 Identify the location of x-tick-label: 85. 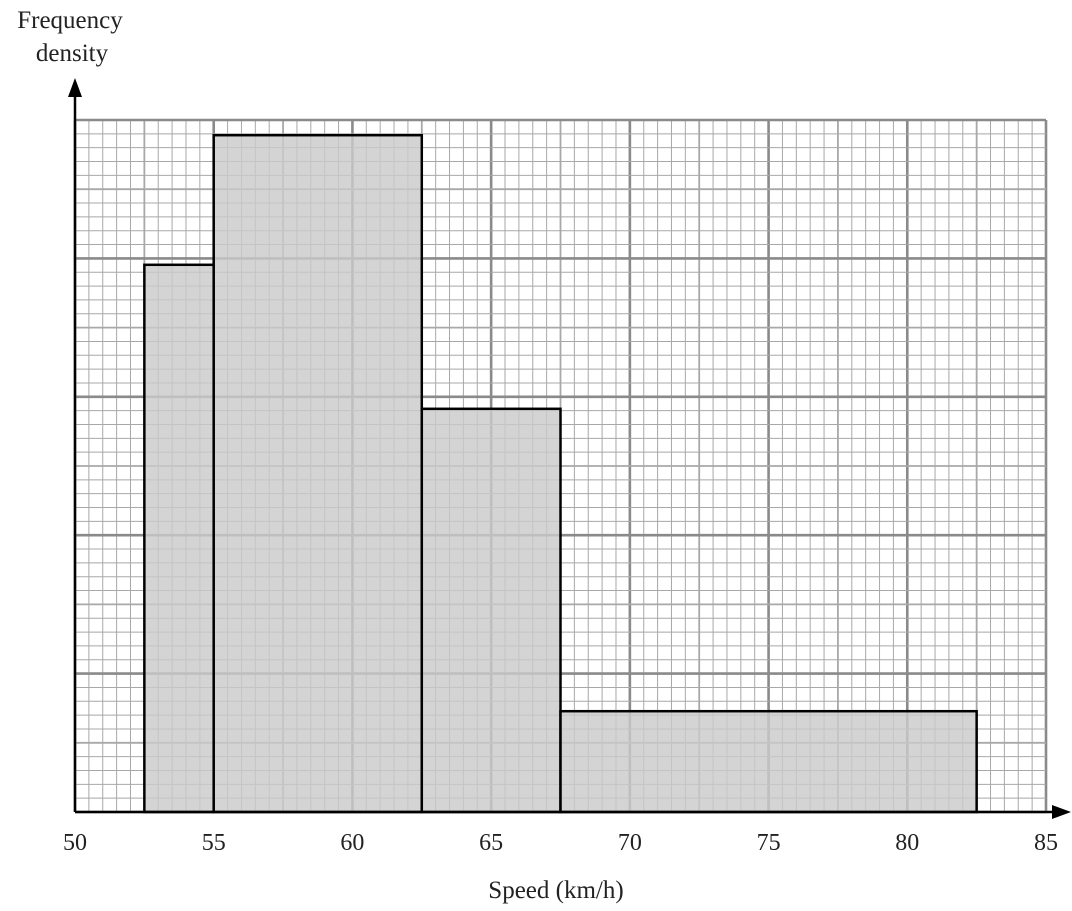
(1046, 843).